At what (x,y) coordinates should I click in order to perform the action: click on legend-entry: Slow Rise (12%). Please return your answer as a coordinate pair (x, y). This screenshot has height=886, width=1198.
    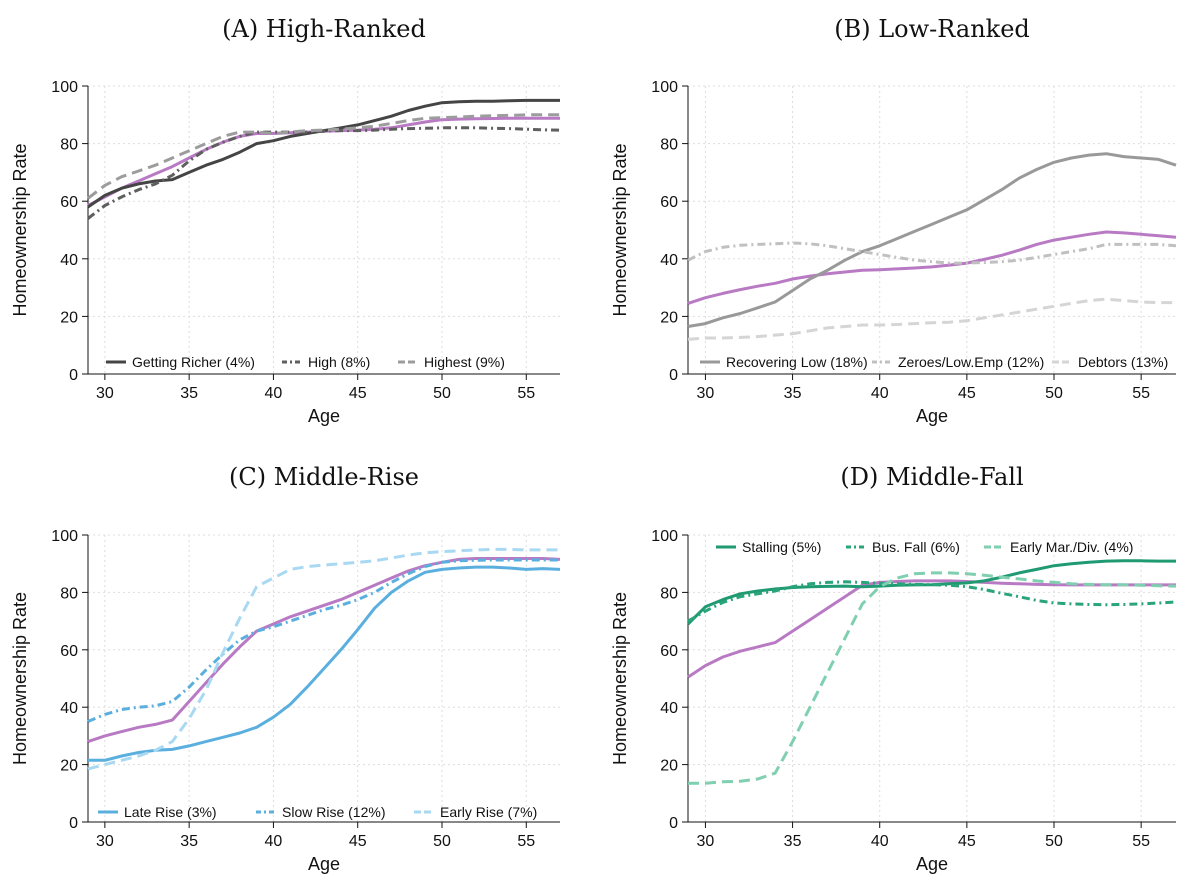
    Looking at the image, I should click on (333, 812).